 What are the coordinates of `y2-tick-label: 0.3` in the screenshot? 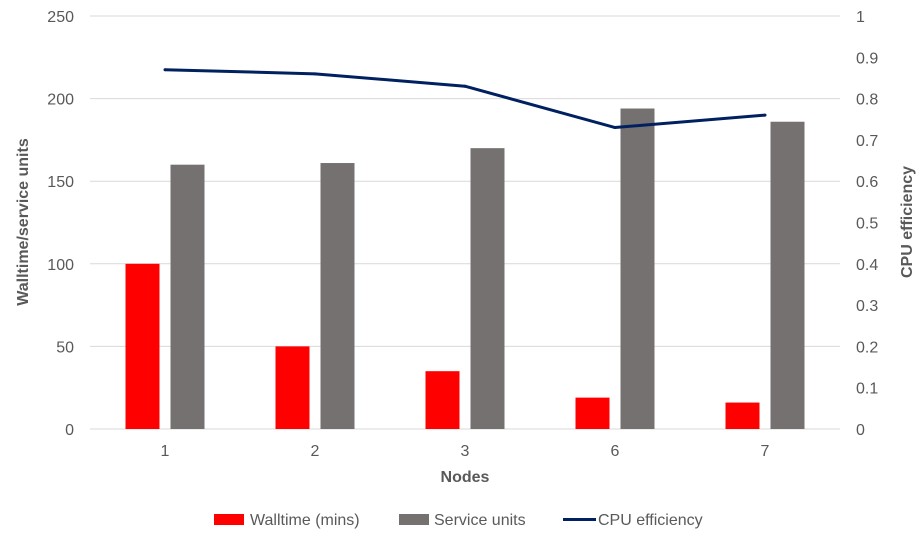 It's located at (867, 306).